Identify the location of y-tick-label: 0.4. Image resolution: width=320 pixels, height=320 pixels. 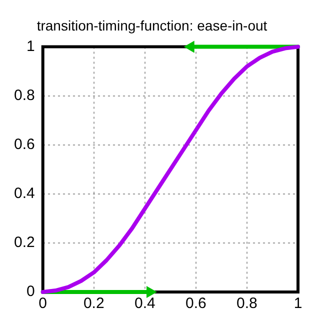
(24, 193).